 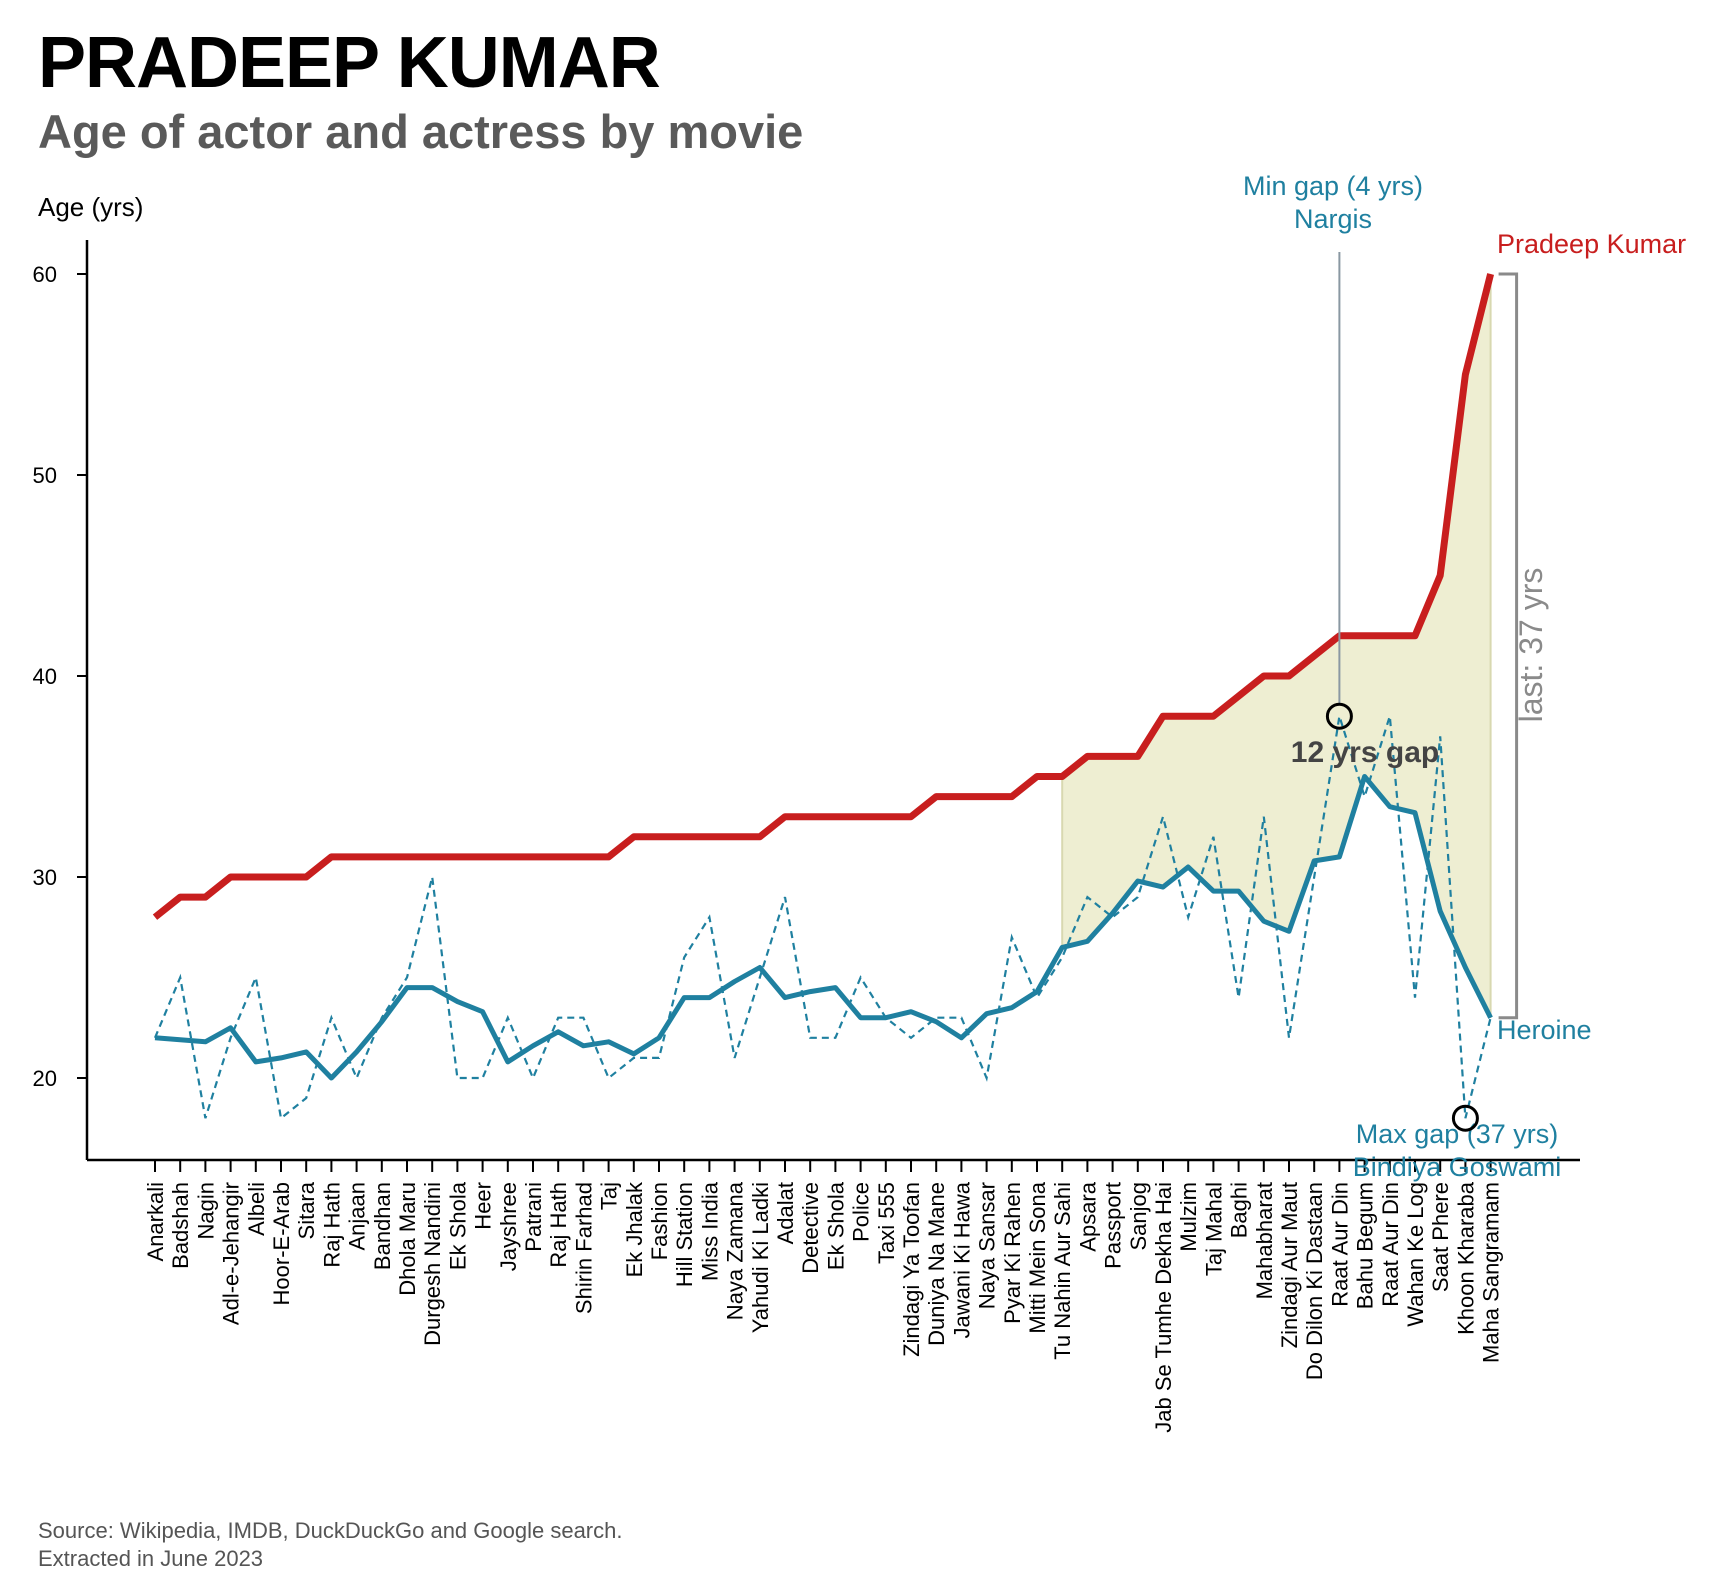 What do you see at coordinates (1264, 1240) in the screenshot?
I see `x-tick-label: Mahabharat` at bounding box center [1264, 1240].